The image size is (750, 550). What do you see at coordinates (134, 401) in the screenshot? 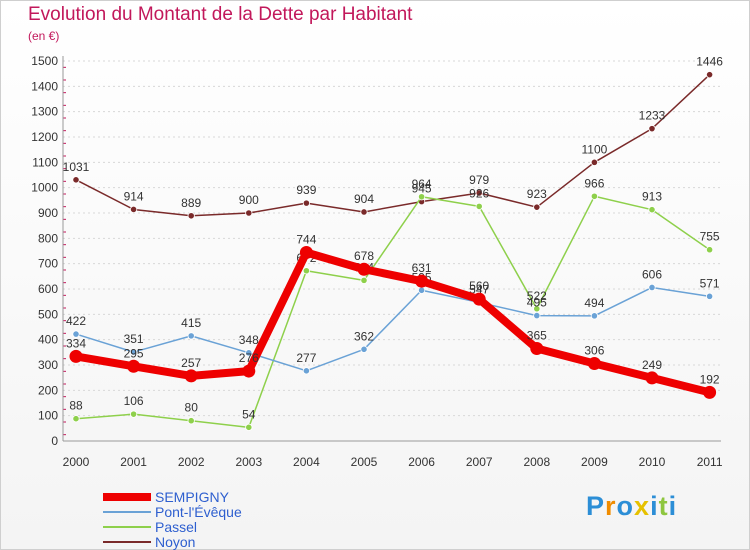
I see `data-label: 106` at bounding box center [134, 401].